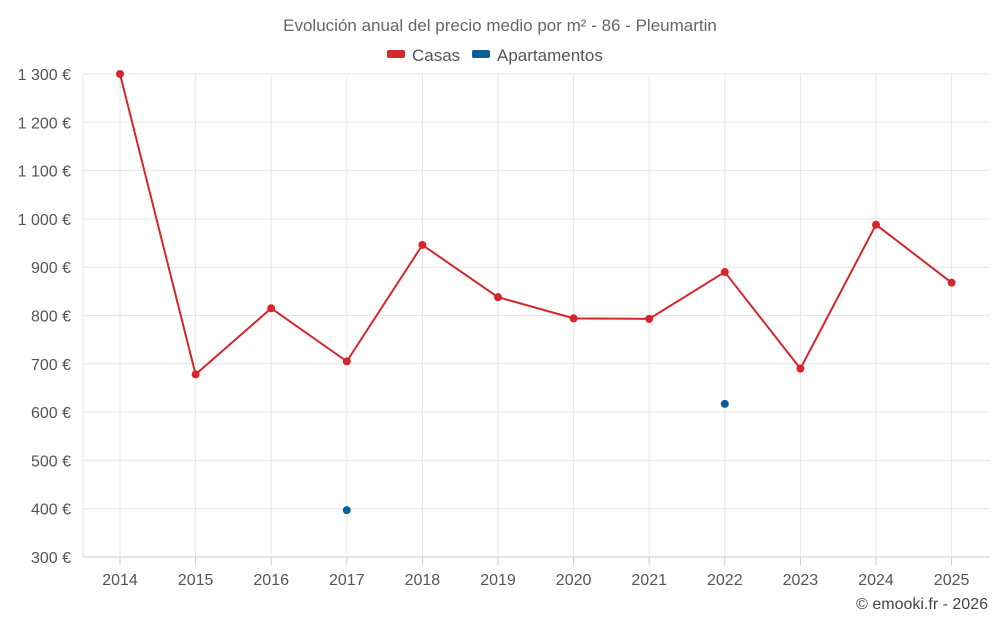 The height and width of the screenshot is (625, 1000). Describe the element at coordinates (535, 457) in the screenshot. I see `series-apartamentos` at that location.